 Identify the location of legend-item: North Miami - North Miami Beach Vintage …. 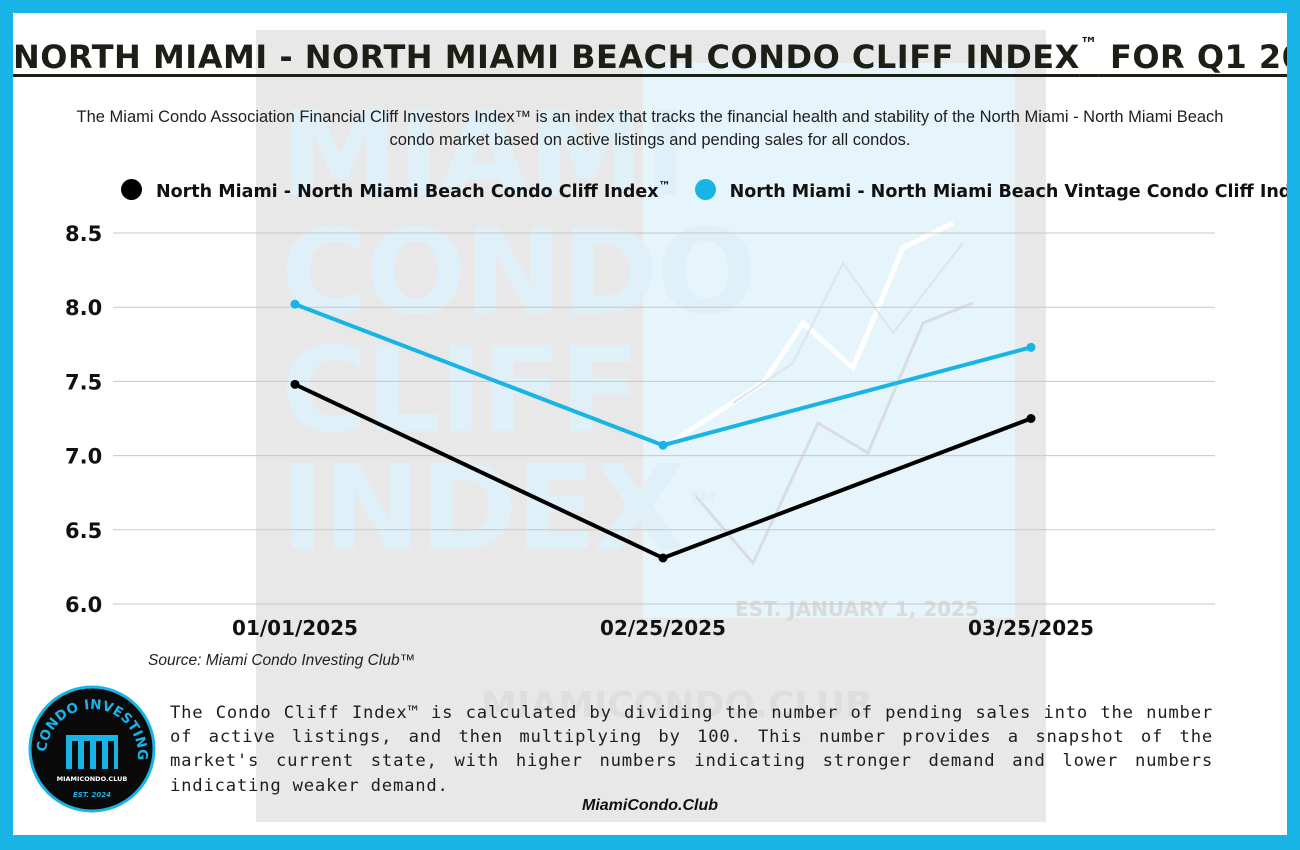
(990, 190).